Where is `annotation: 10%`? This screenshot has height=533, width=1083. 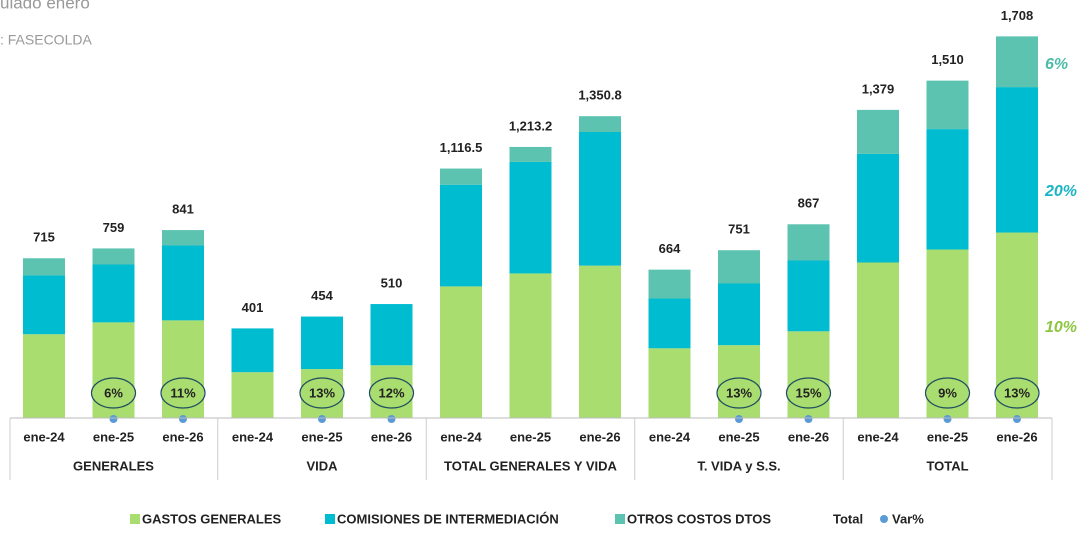
annotation: 10% is located at coordinates (1061, 327).